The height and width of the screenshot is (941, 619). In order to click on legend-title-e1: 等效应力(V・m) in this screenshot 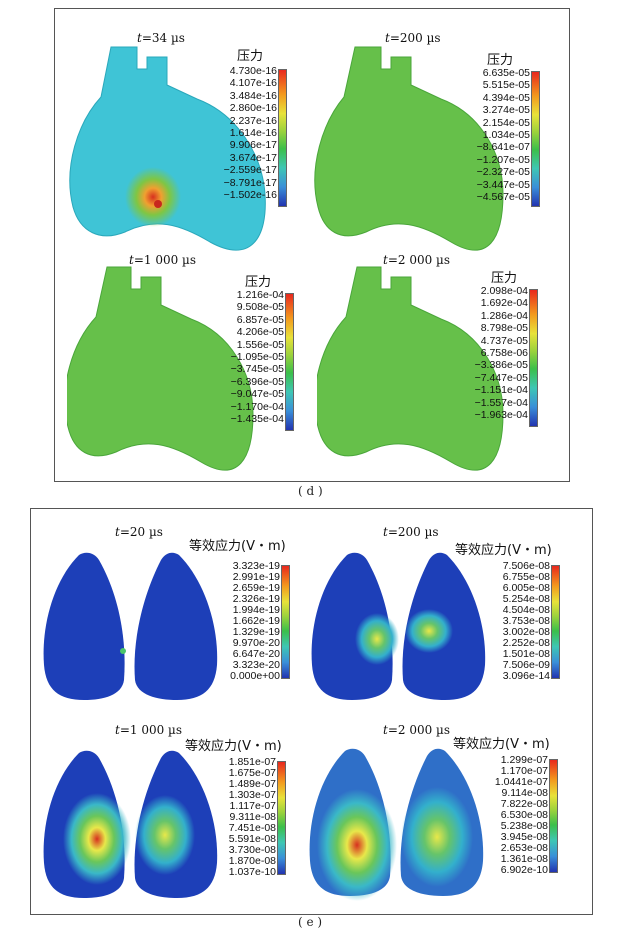, I will do `click(237, 546)`.